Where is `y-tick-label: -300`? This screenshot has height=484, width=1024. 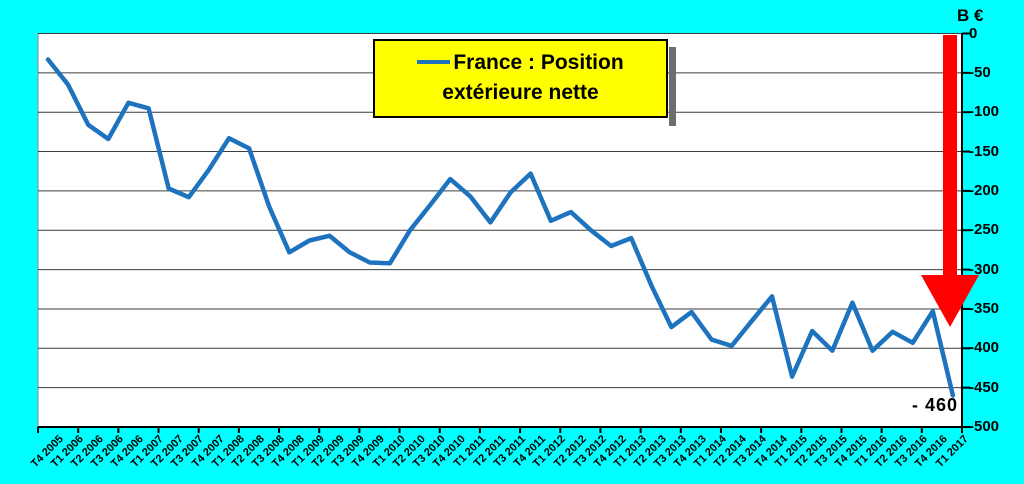
y-tick-label: -300 is located at coordinates (984, 269).